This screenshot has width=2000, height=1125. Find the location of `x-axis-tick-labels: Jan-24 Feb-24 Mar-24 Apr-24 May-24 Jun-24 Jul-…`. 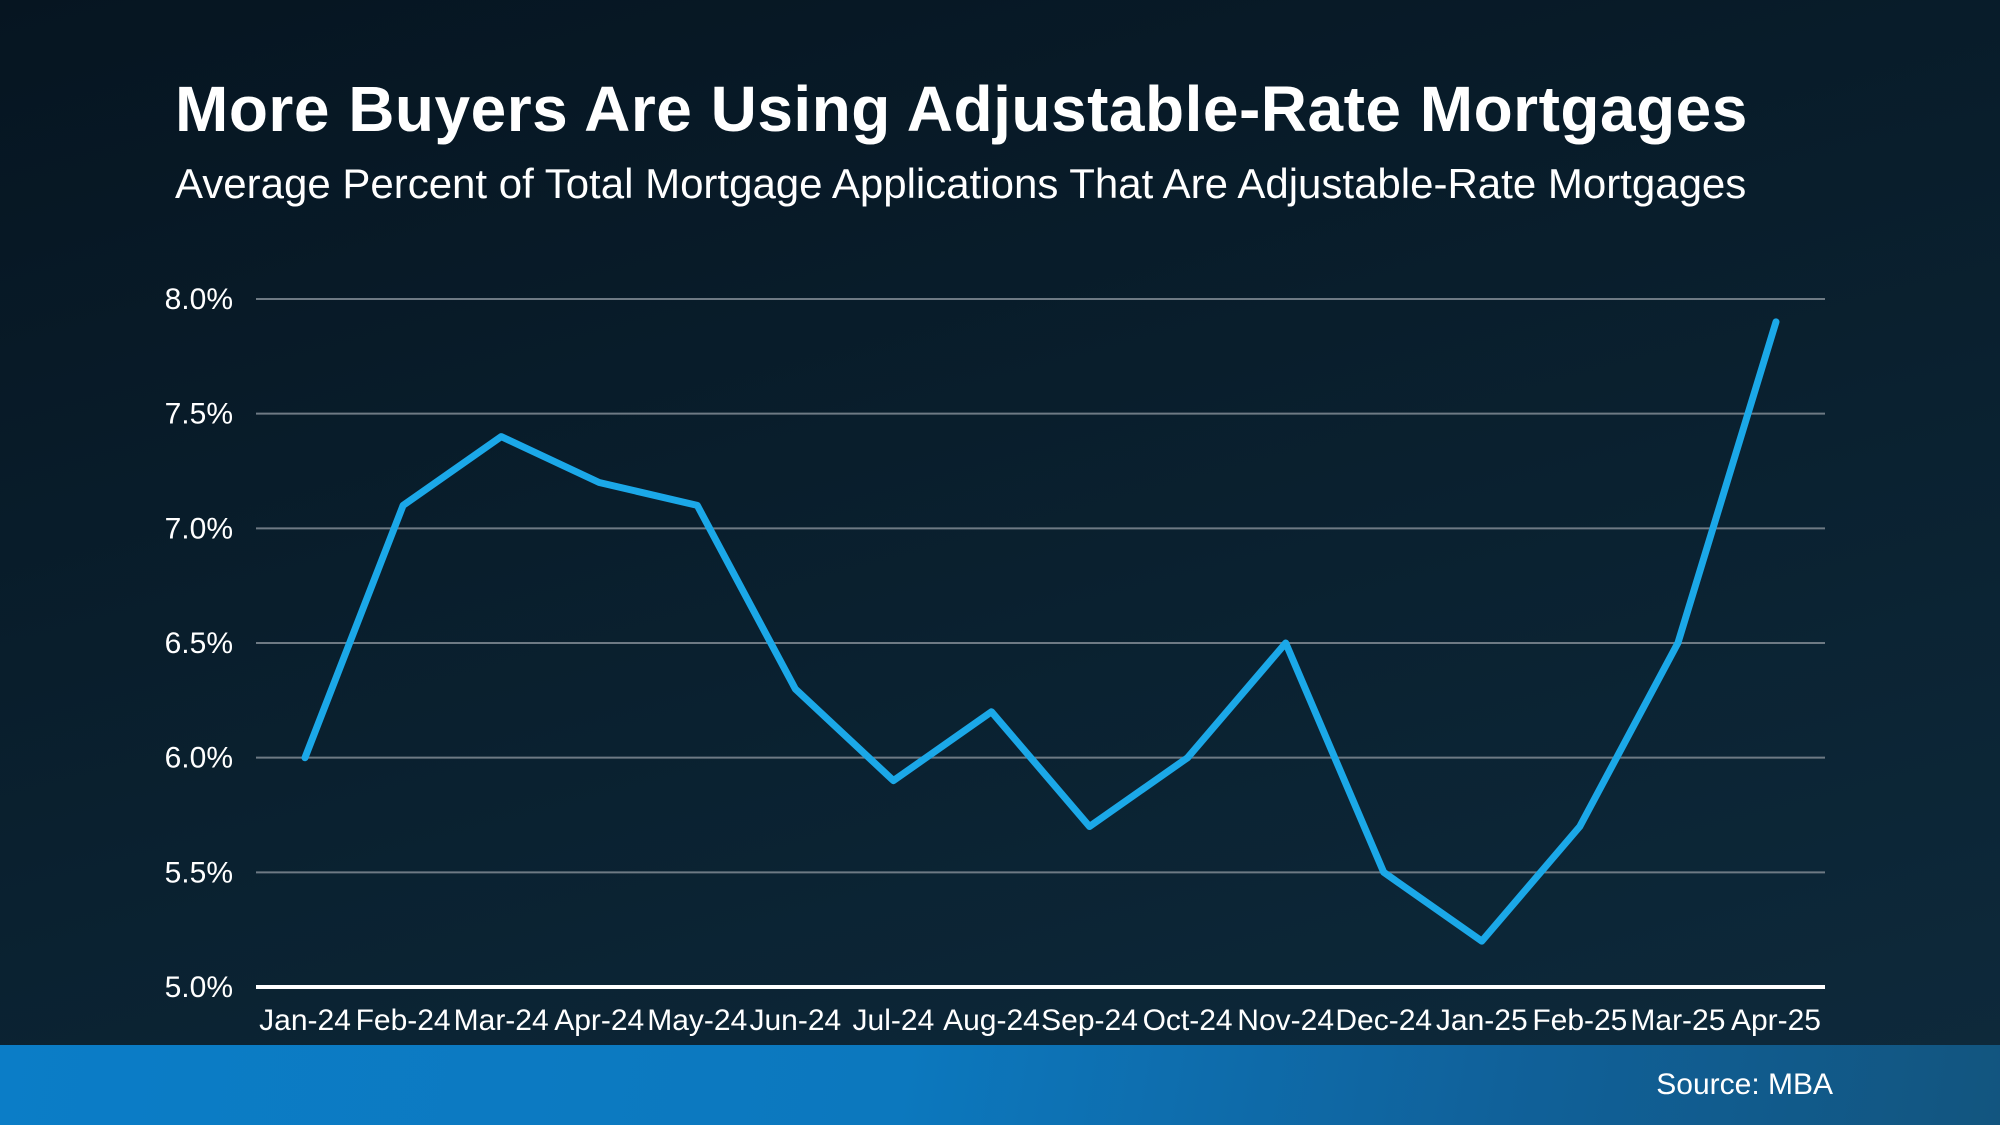

x-axis-tick-labels: Jan-24 Feb-24 Mar-24 Apr-24 May-24 Jun-24 Jul-… is located at coordinates (1040, 1020).